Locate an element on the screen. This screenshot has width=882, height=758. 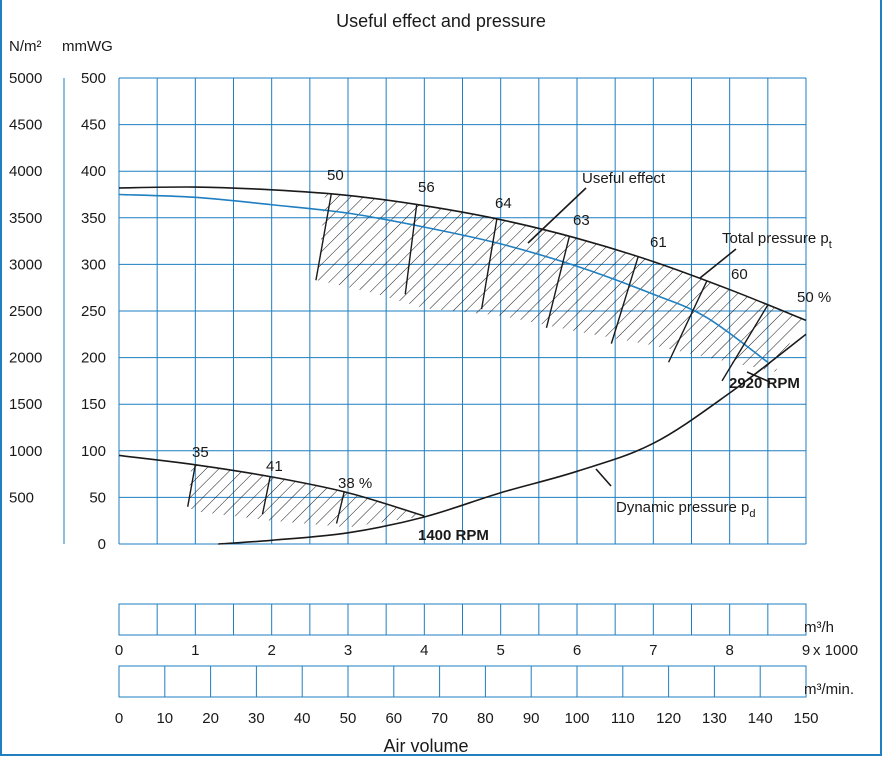
x-tick-label-m3-min: 140 is located at coordinates (760, 718).